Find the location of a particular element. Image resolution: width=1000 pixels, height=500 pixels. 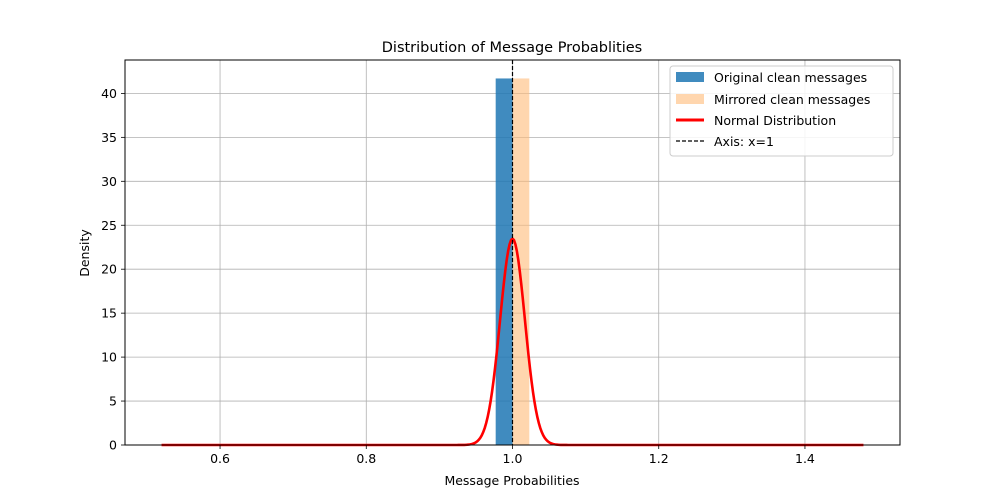

legend-label-normal: Normal Distribution is located at coordinates (775, 120).